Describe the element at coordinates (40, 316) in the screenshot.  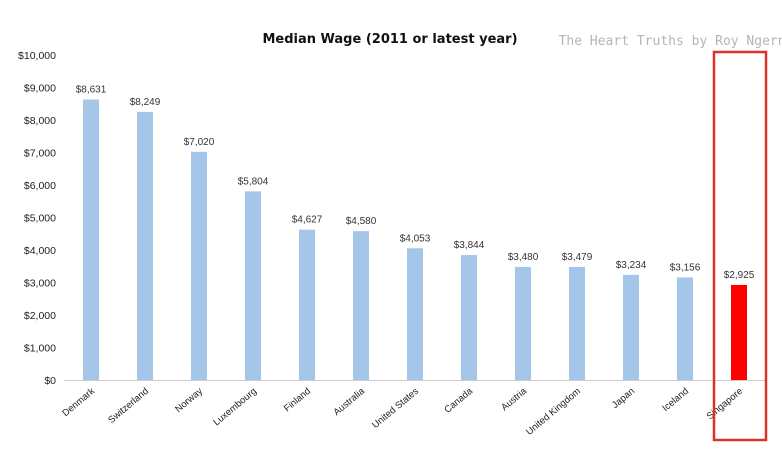
I see `y-tick-label: $2,000` at that location.